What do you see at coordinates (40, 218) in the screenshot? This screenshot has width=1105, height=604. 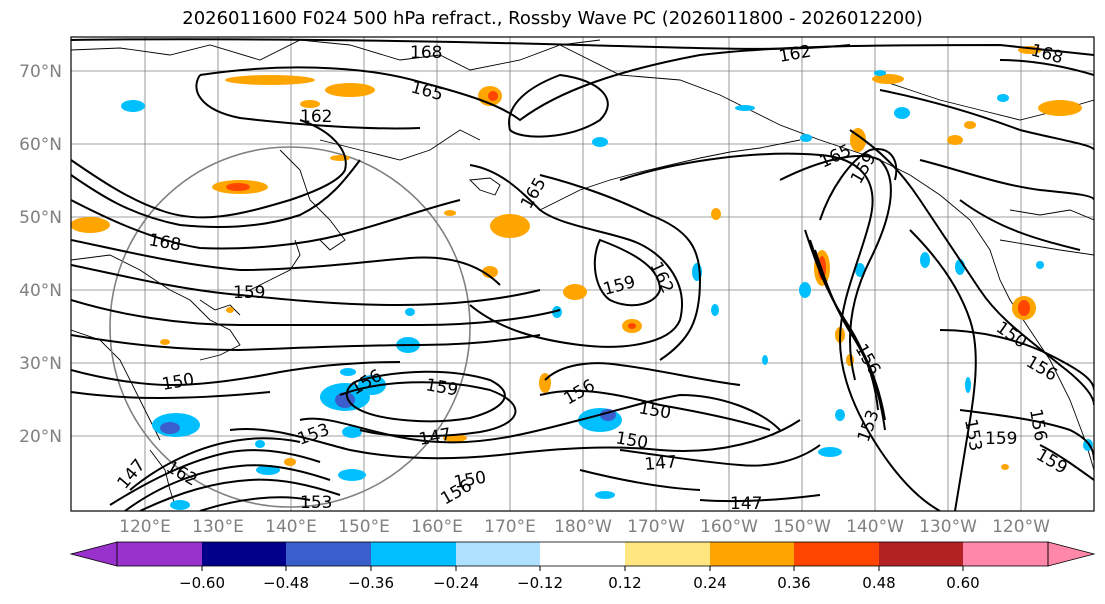 I see `lat-label-50n: 50°N` at bounding box center [40, 218].